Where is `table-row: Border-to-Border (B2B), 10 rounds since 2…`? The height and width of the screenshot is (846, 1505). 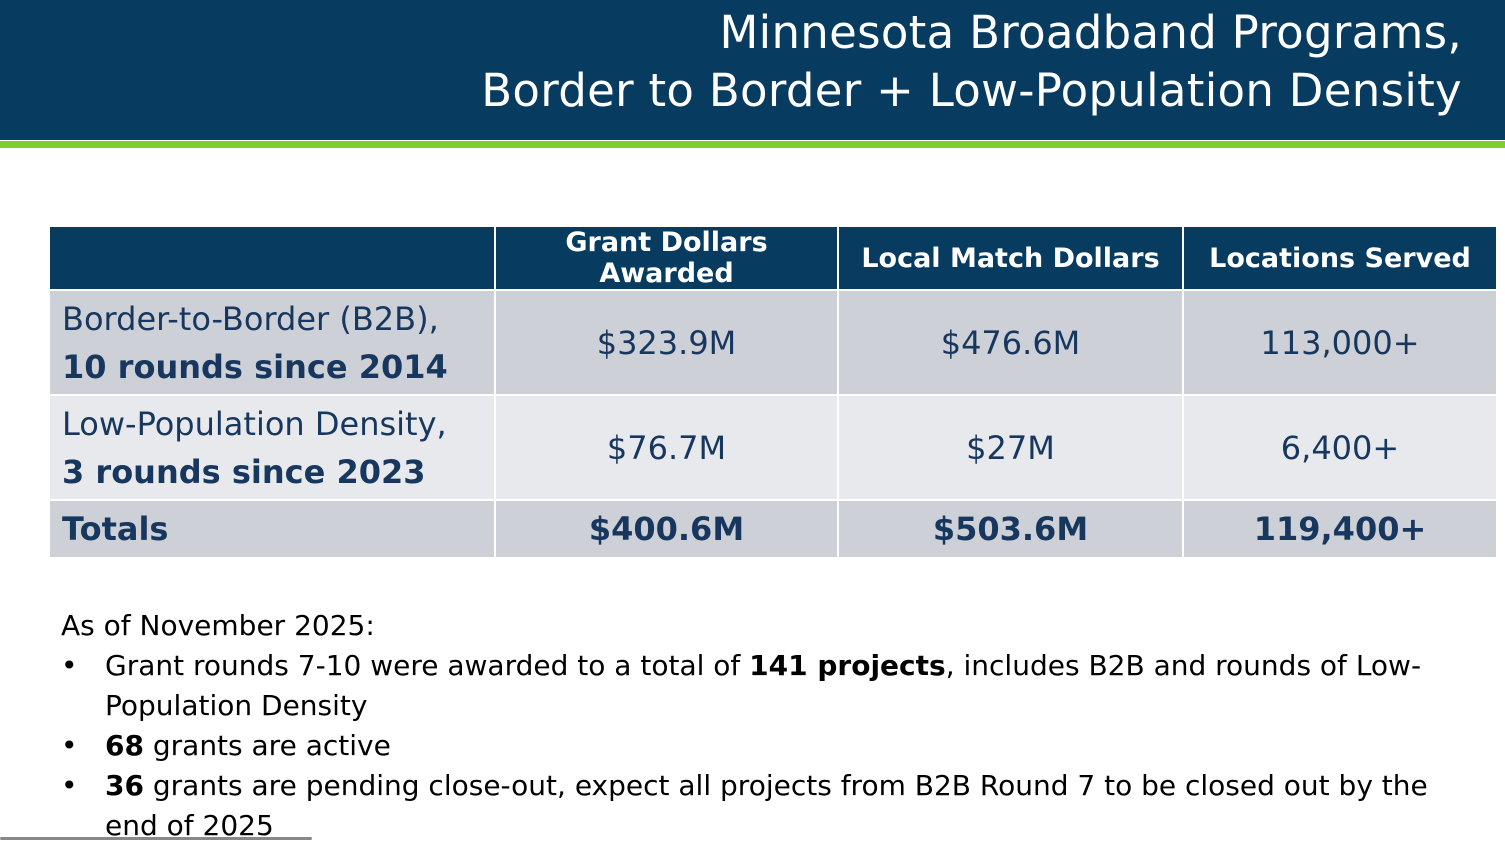 table-row: Border-to-Border (B2B), 10 rounds since 2… is located at coordinates (773, 342).